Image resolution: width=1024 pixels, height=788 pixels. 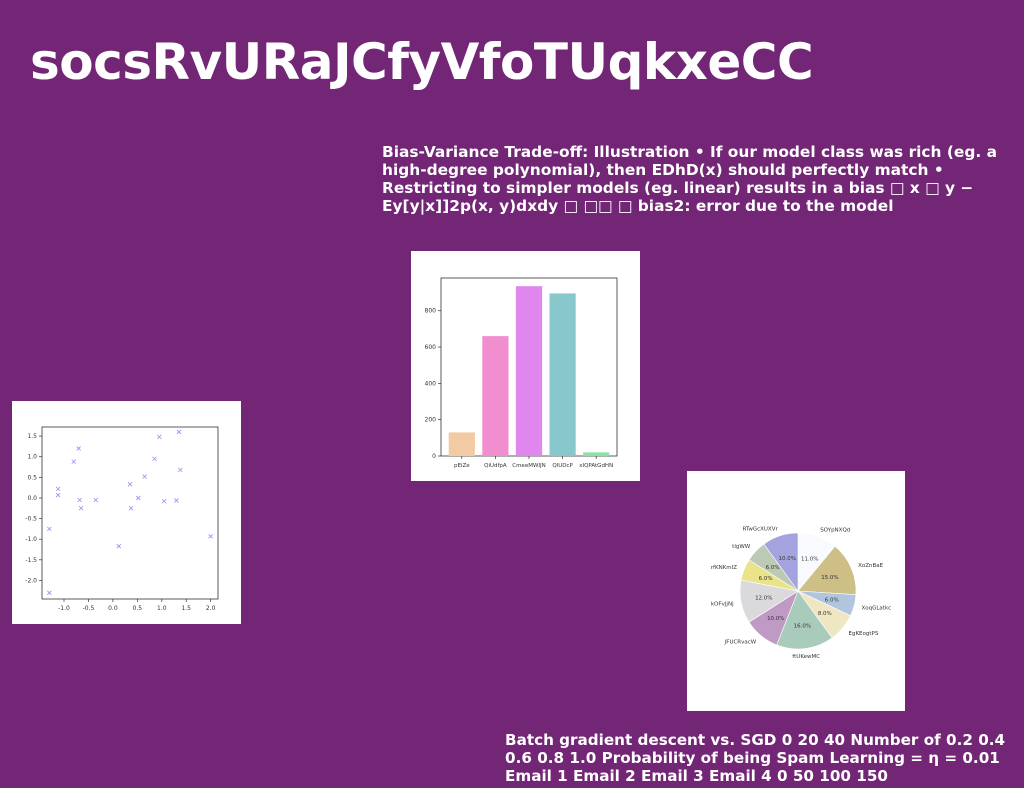 What do you see at coordinates (596, 466) in the screenshot?
I see `x-tick-label: xIQPAtGdHN` at bounding box center [596, 466].